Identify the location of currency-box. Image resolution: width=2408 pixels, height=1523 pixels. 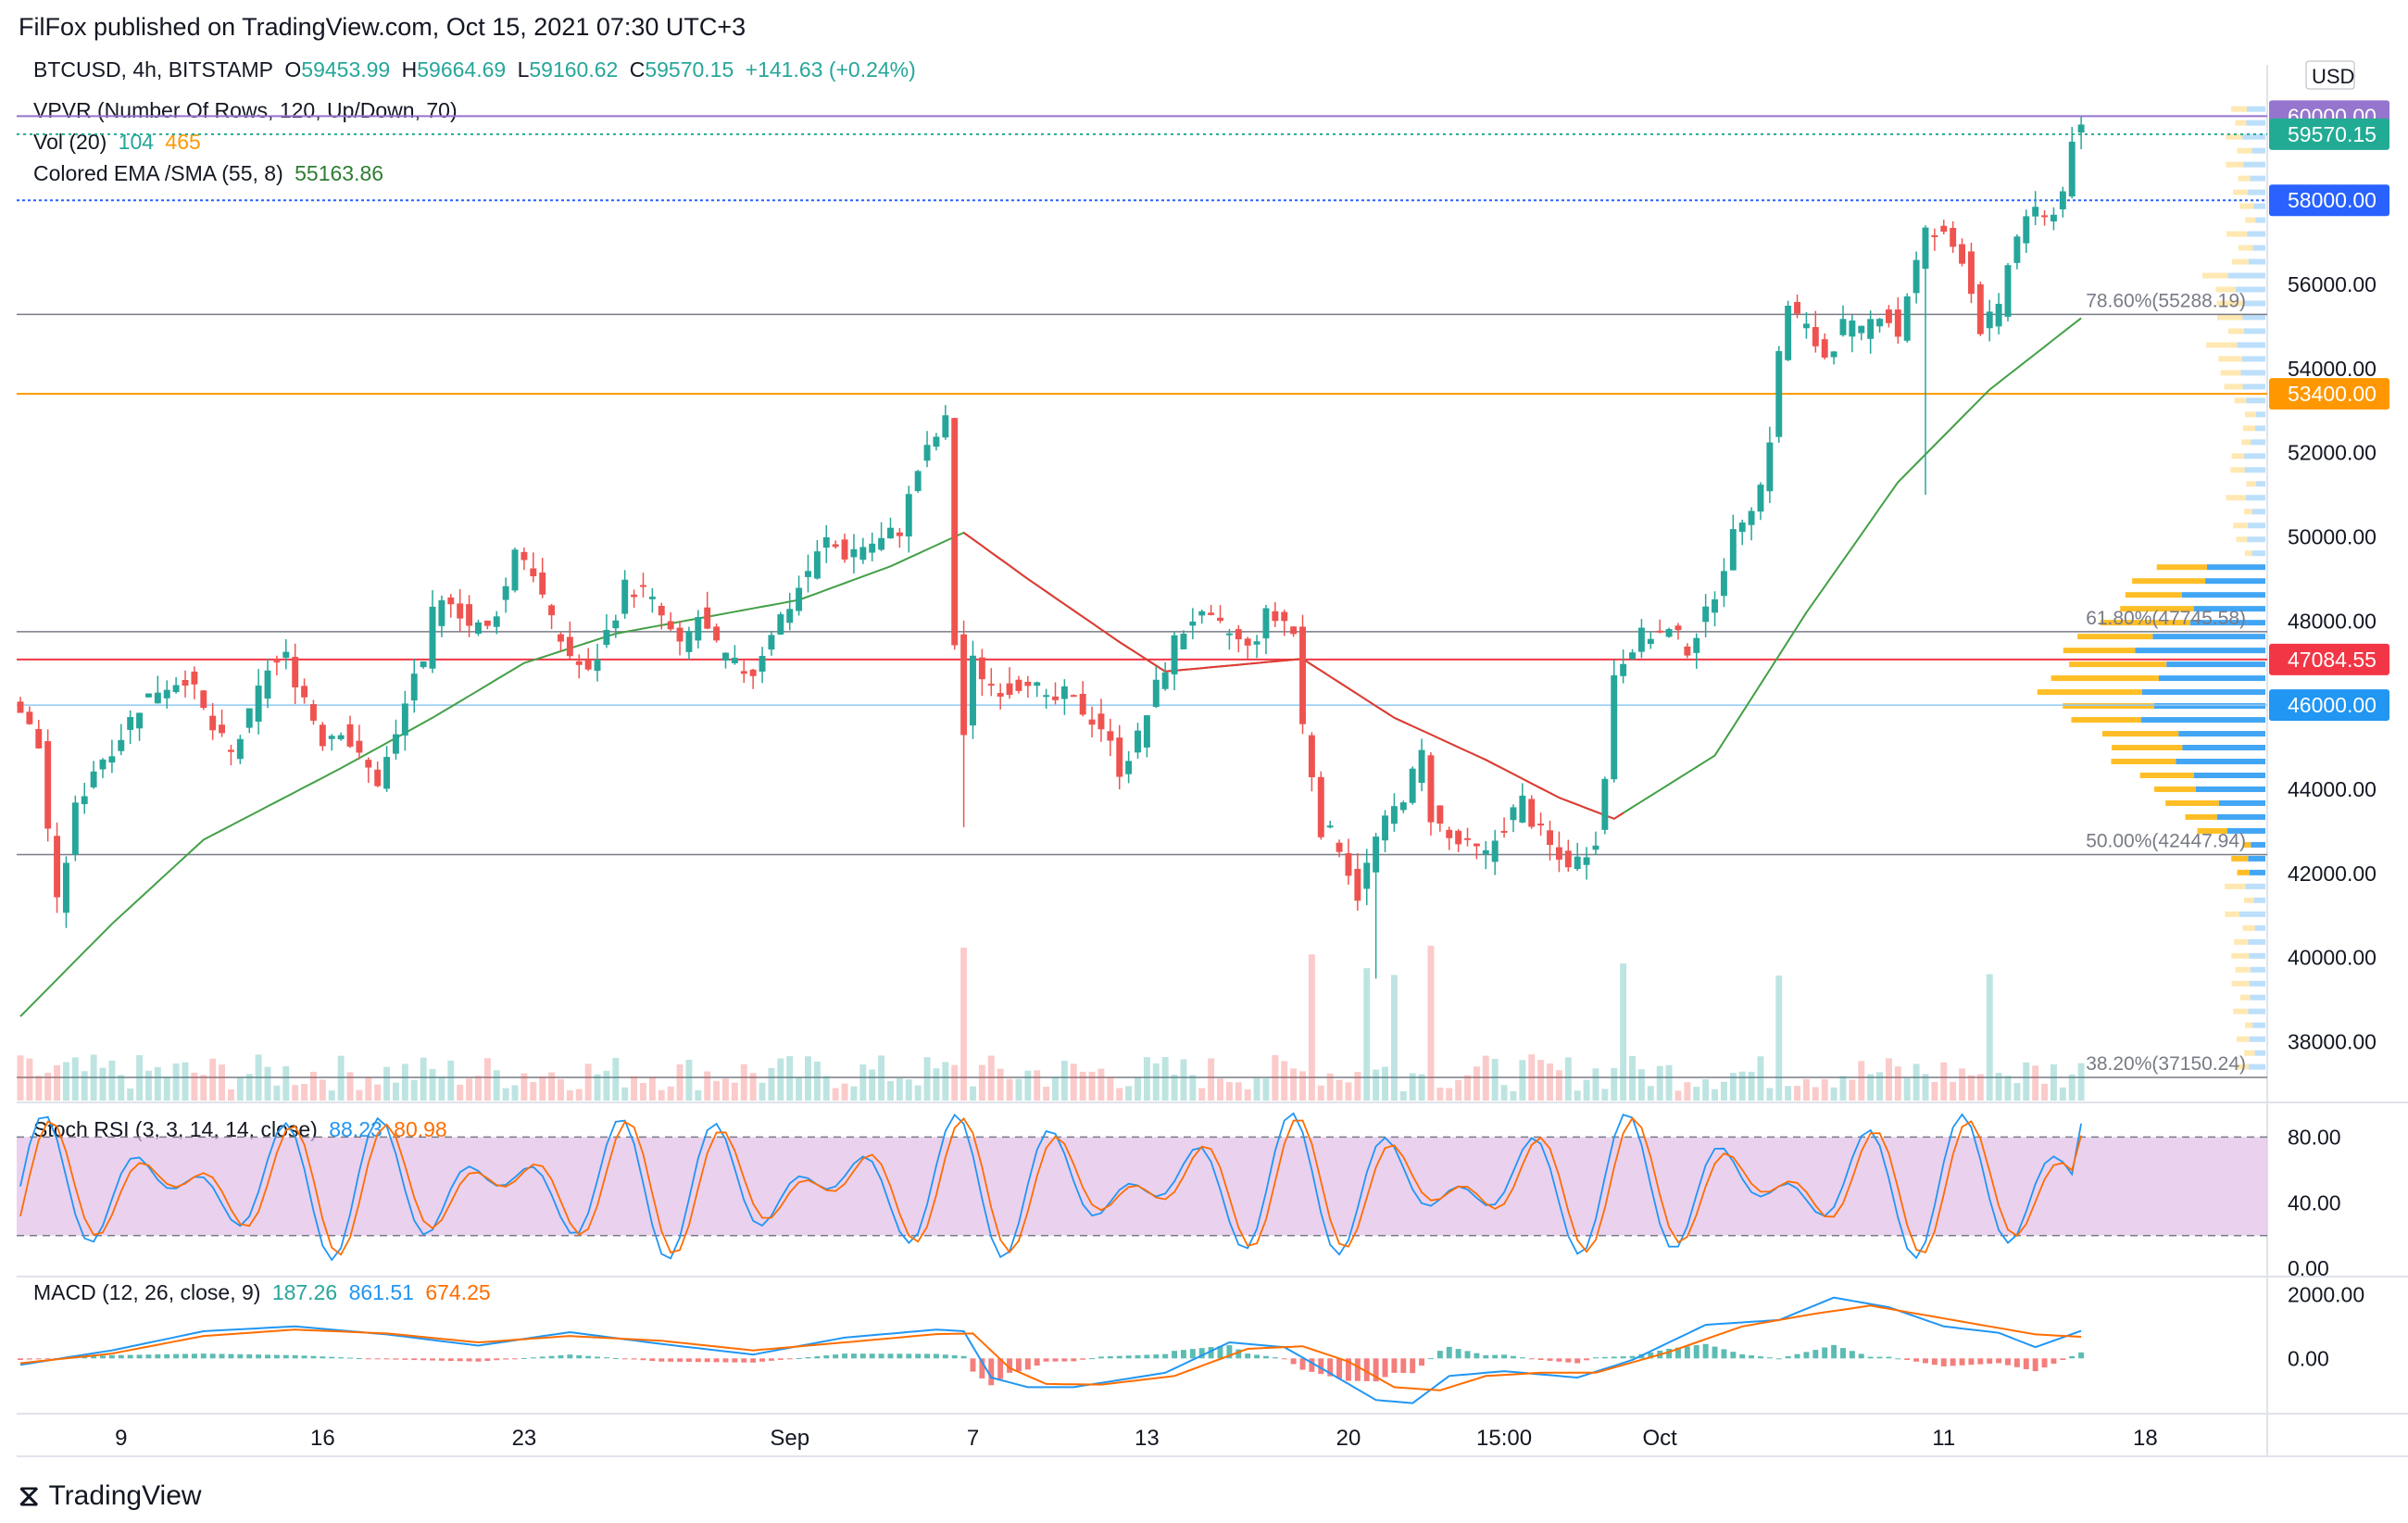
(2330, 75).